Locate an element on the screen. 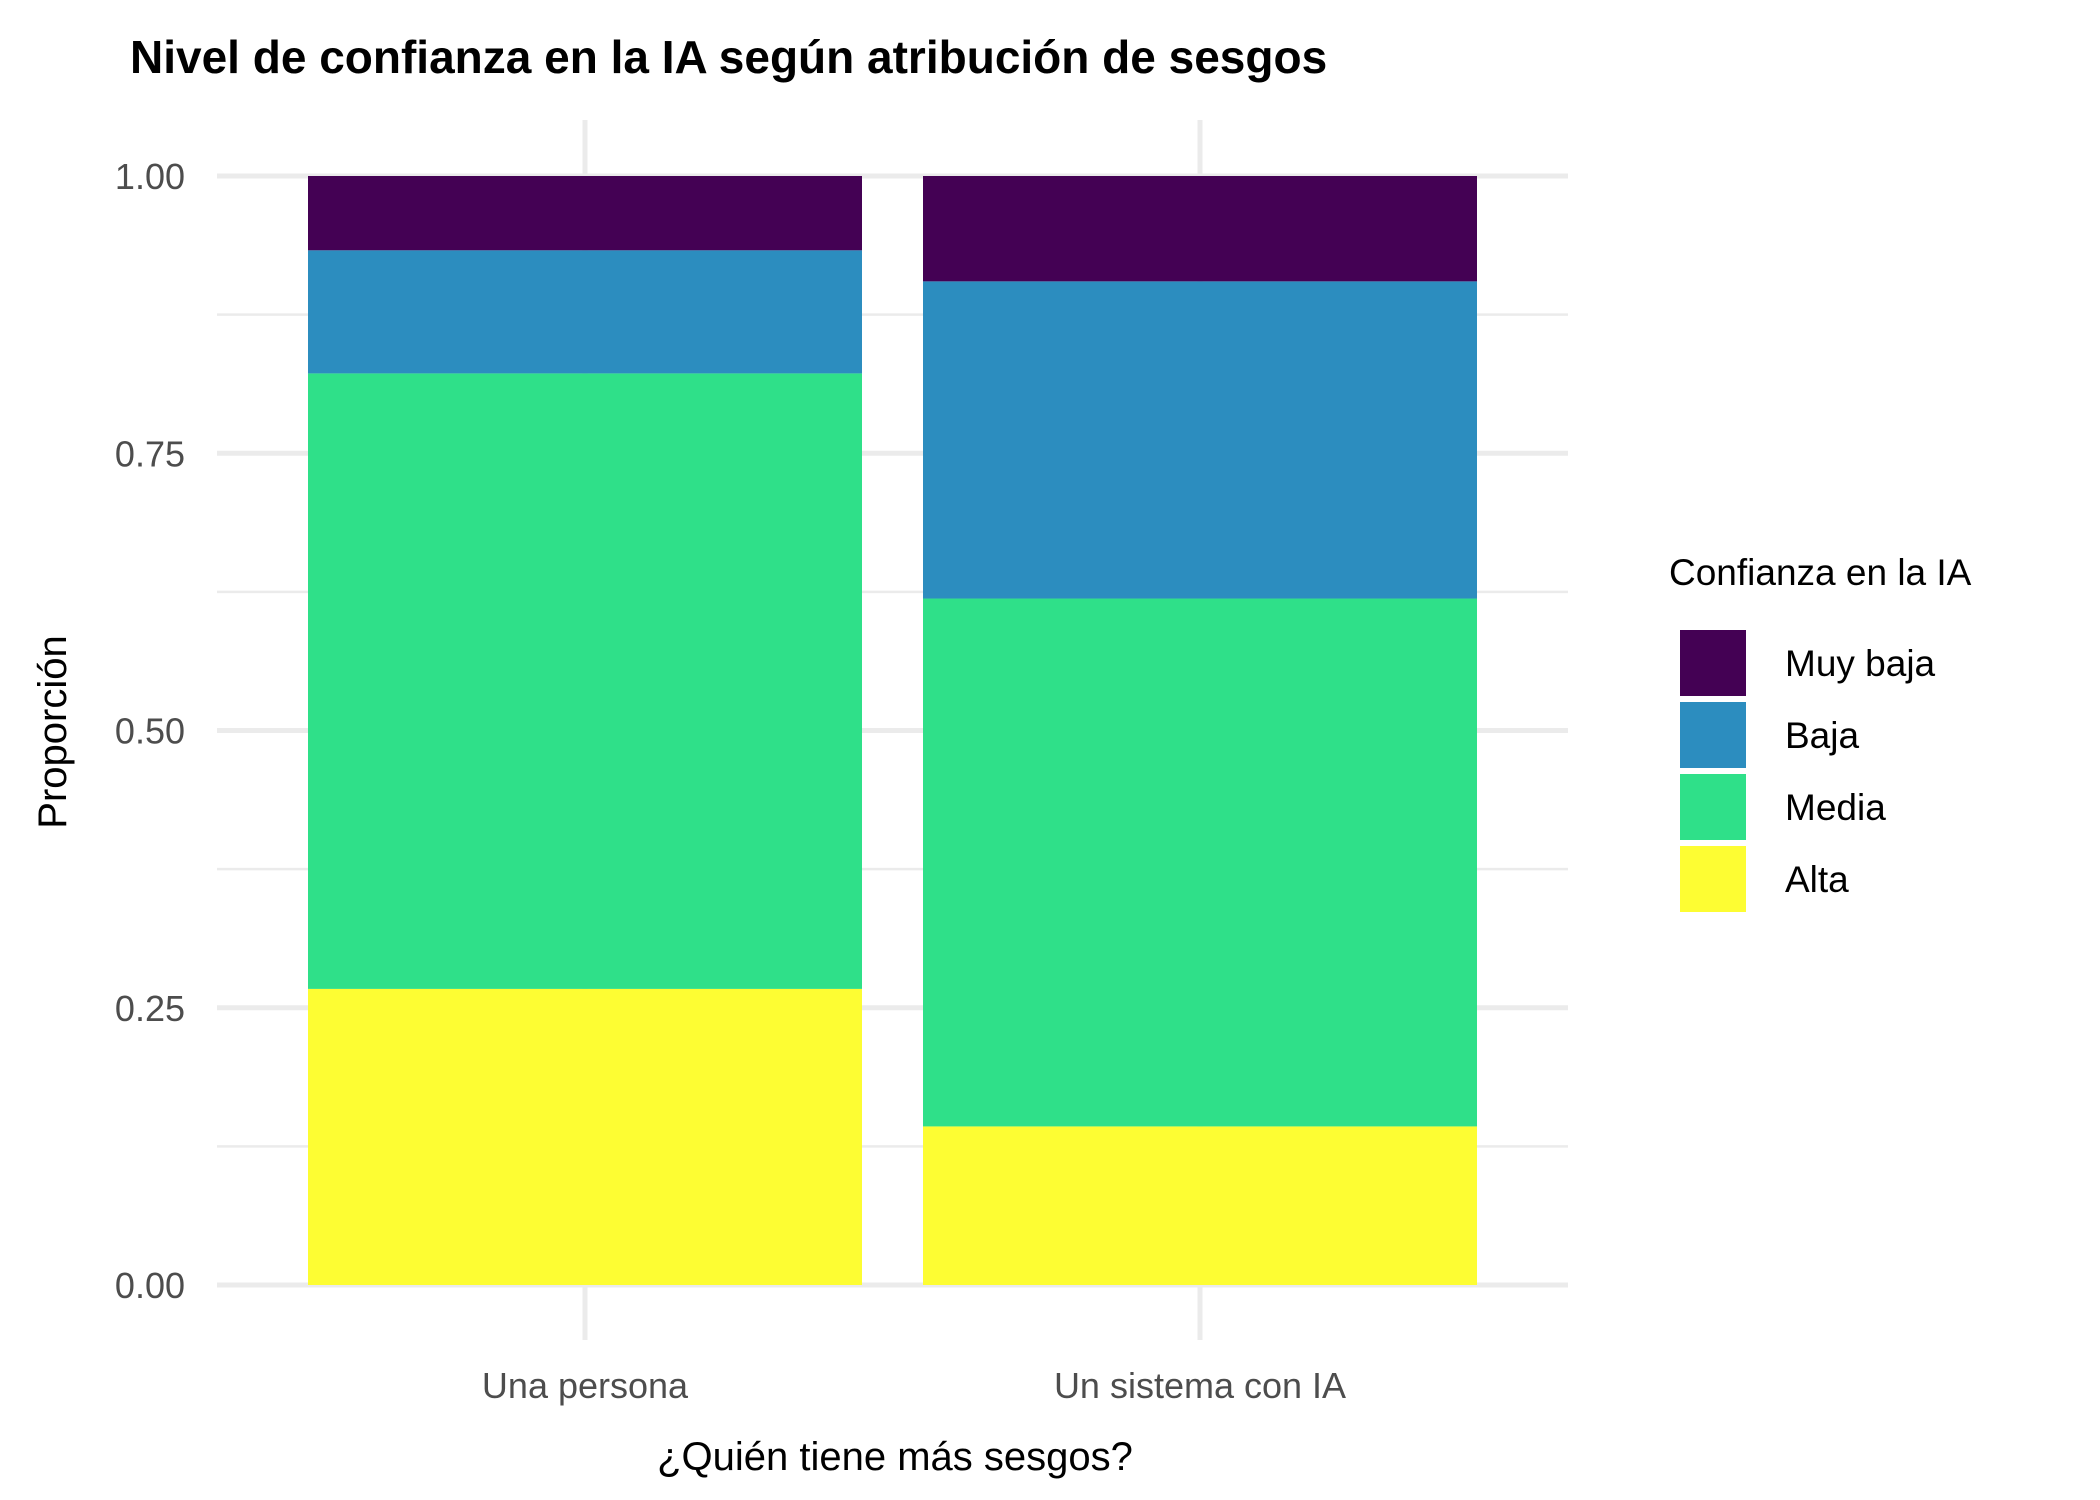  legend-label: Baja is located at coordinates (1822, 735).